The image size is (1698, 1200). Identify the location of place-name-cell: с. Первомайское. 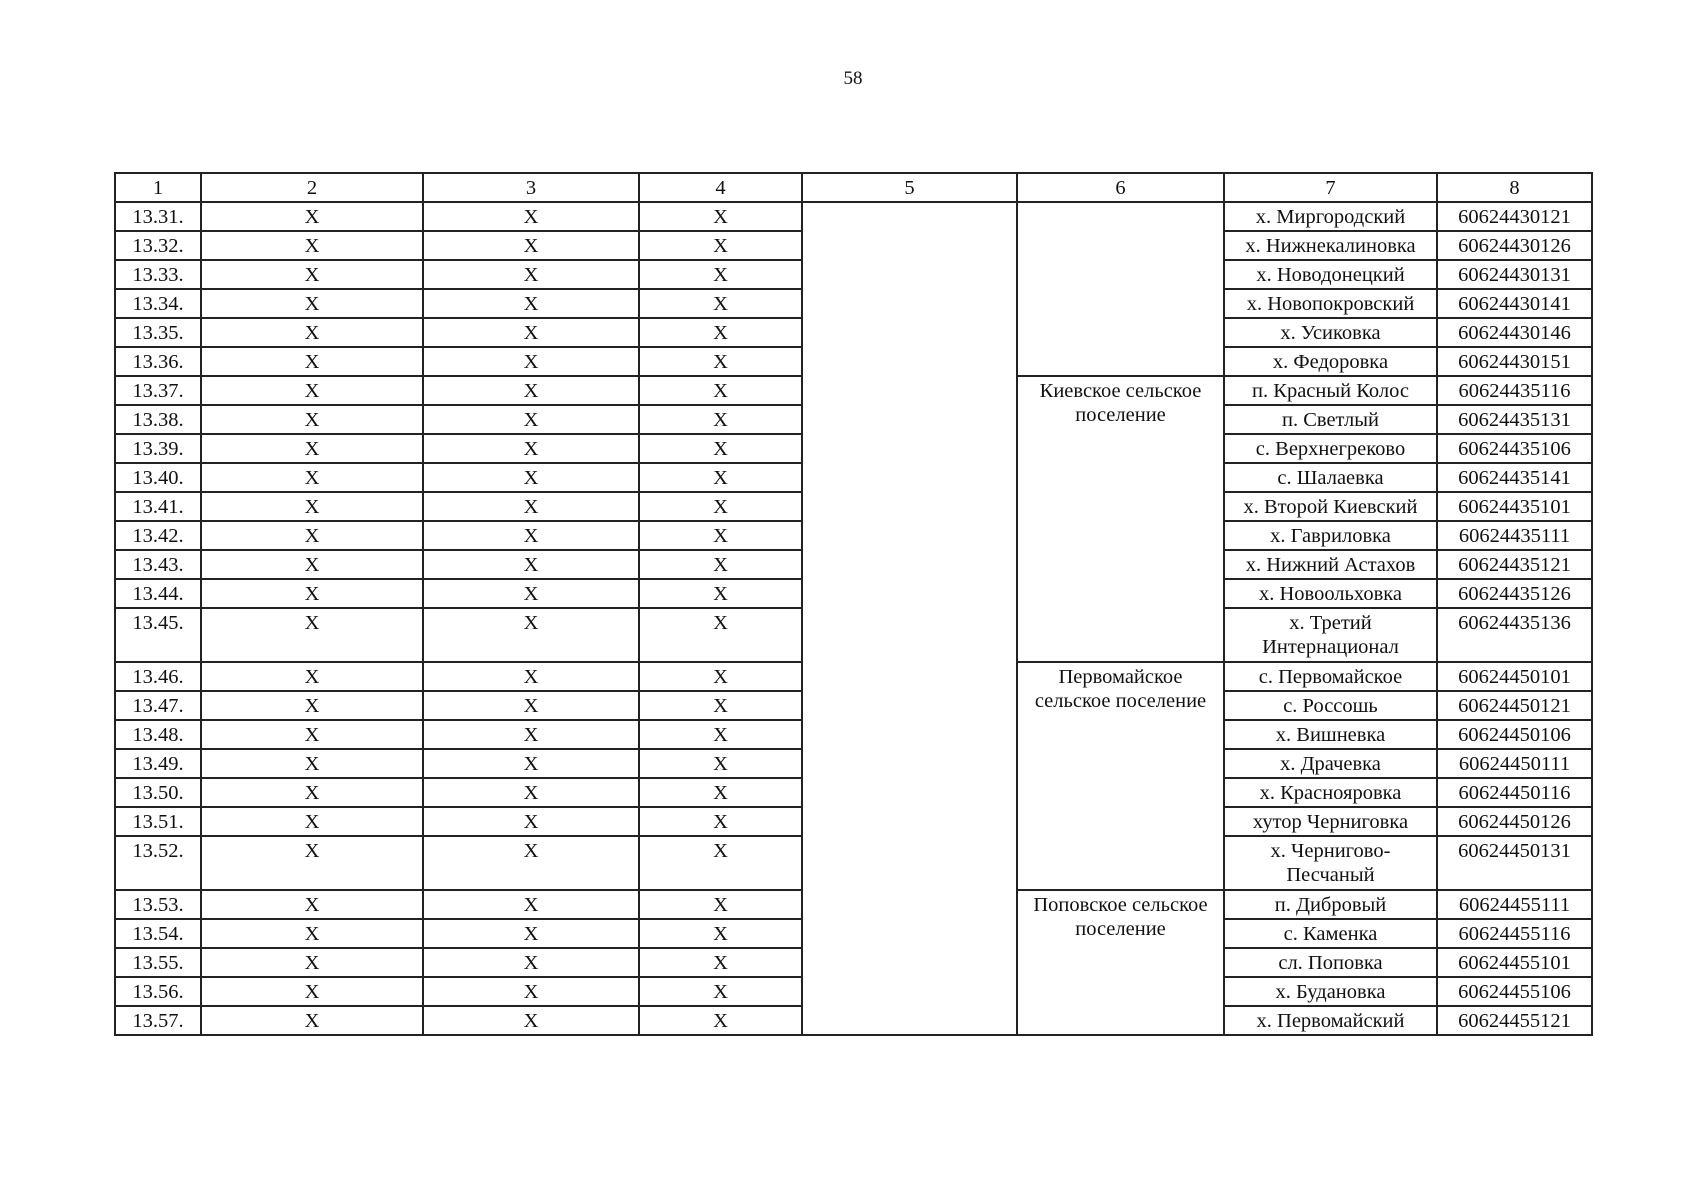
(1330, 676).